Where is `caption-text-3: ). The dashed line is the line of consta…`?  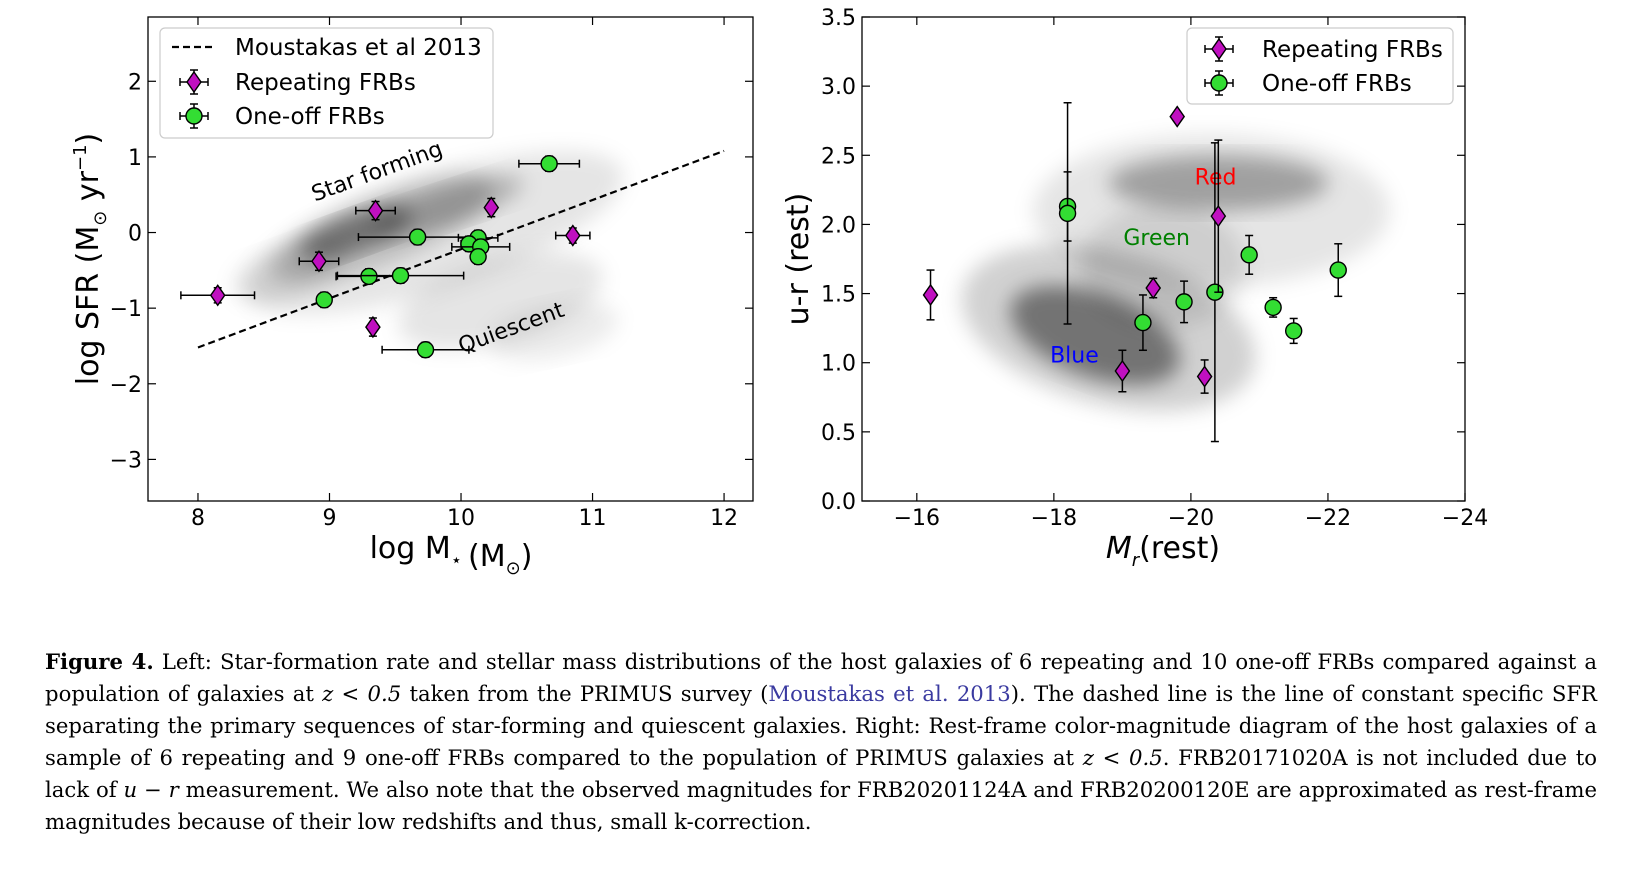
caption-text-3: ). The dashed line is the line of consta… is located at coordinates (821, 725).